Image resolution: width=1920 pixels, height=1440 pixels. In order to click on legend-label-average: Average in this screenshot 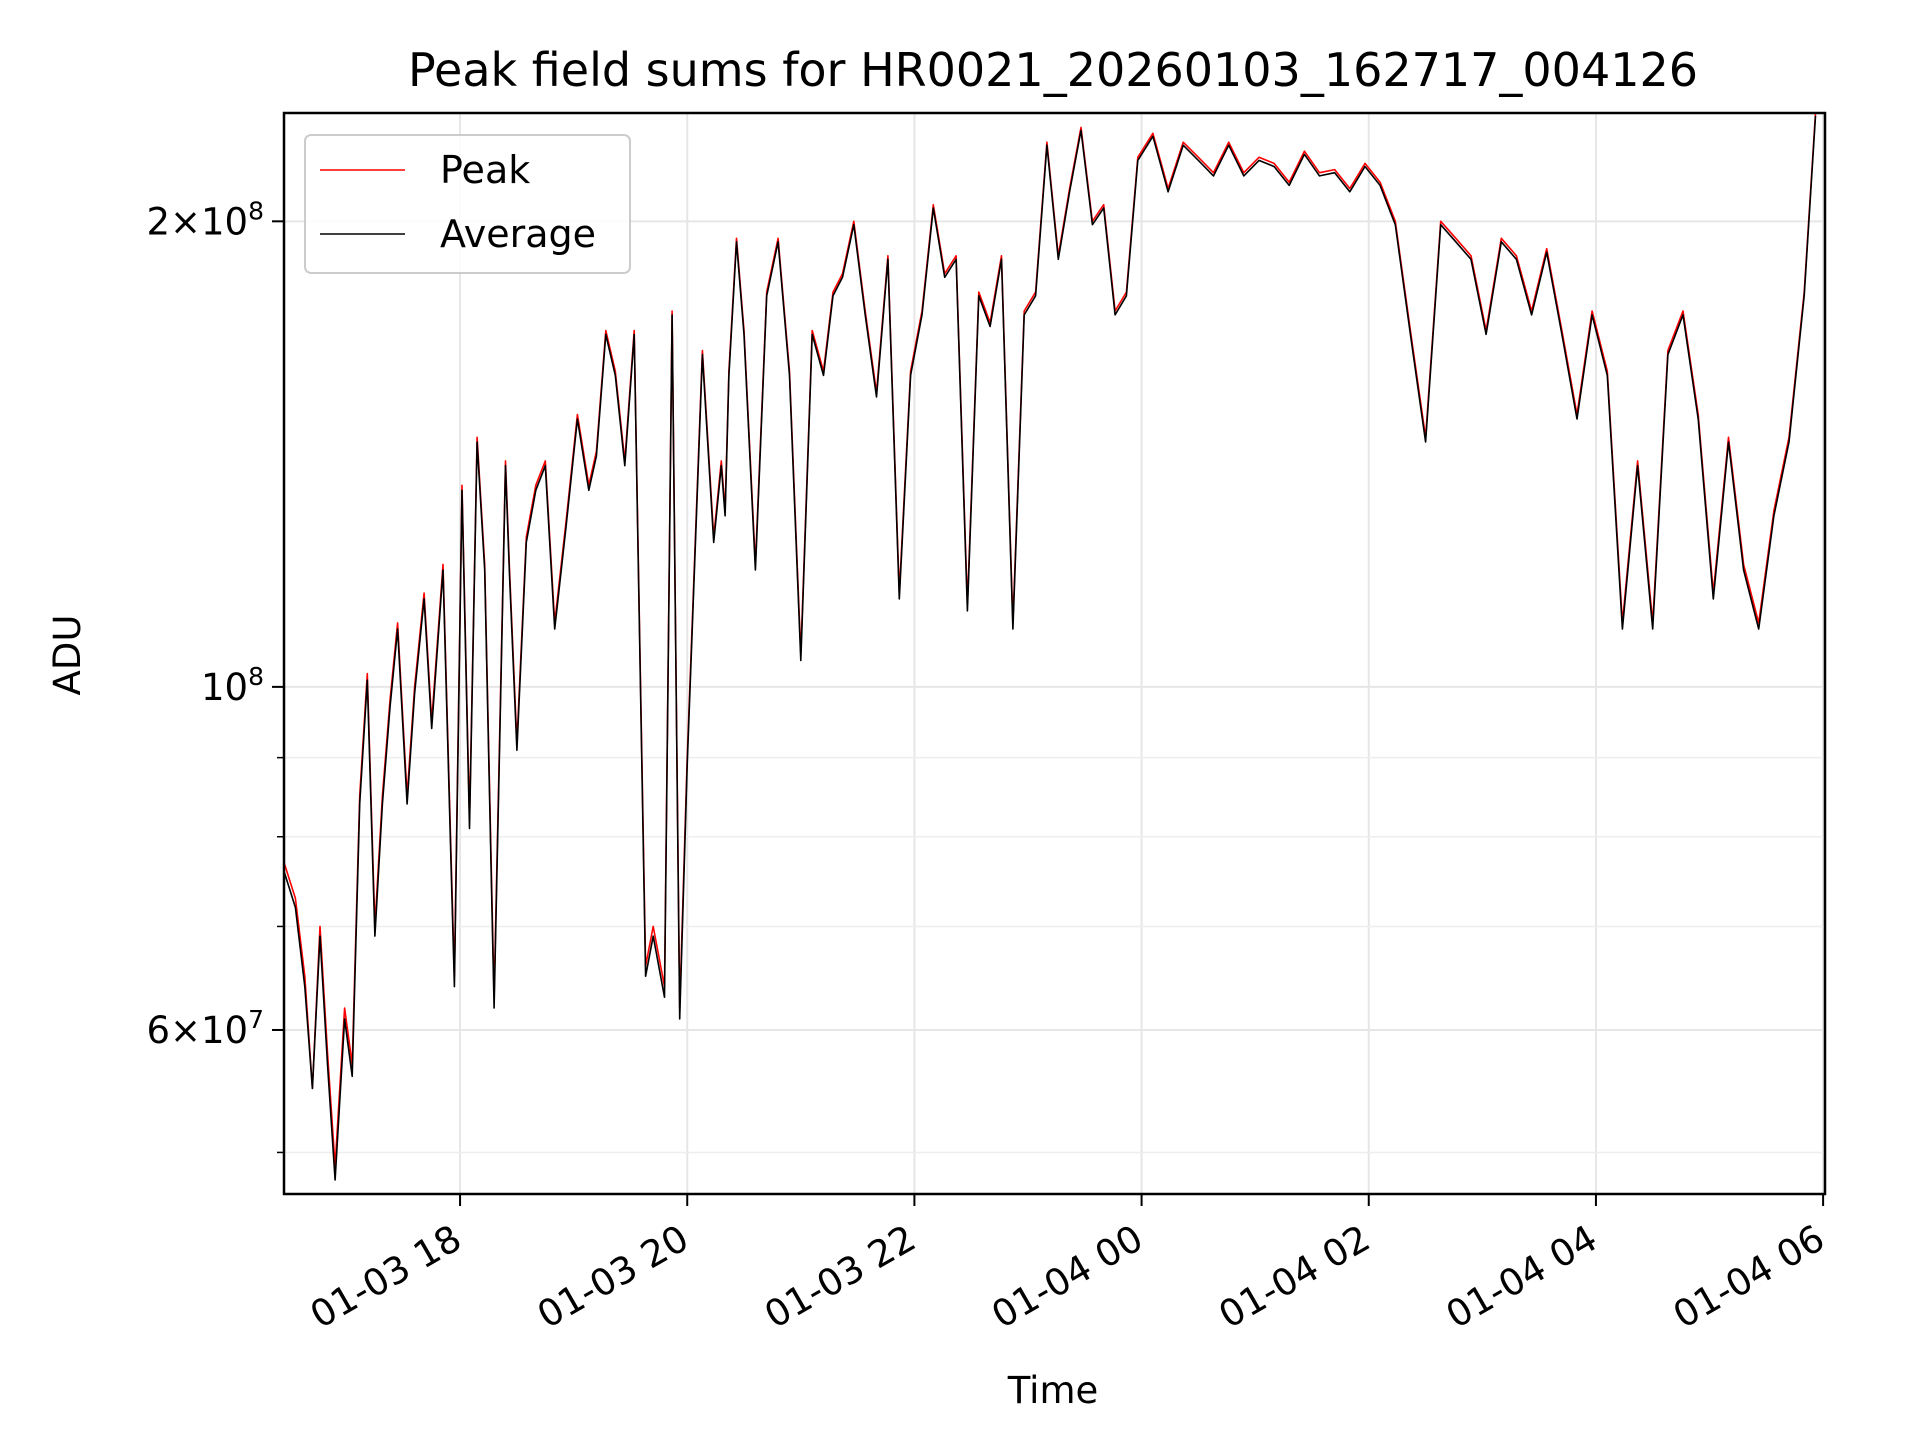, I will do `click(518, 234)`.